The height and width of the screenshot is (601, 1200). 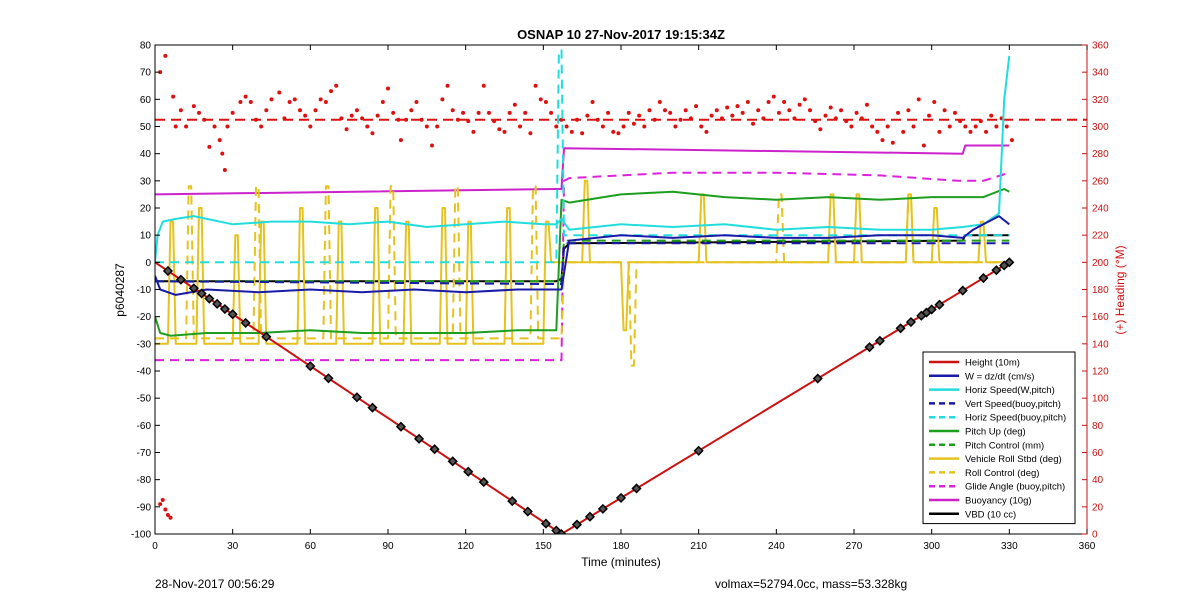 I want to click on y-tick-label-right: 280, so click(x=1100, y=154).